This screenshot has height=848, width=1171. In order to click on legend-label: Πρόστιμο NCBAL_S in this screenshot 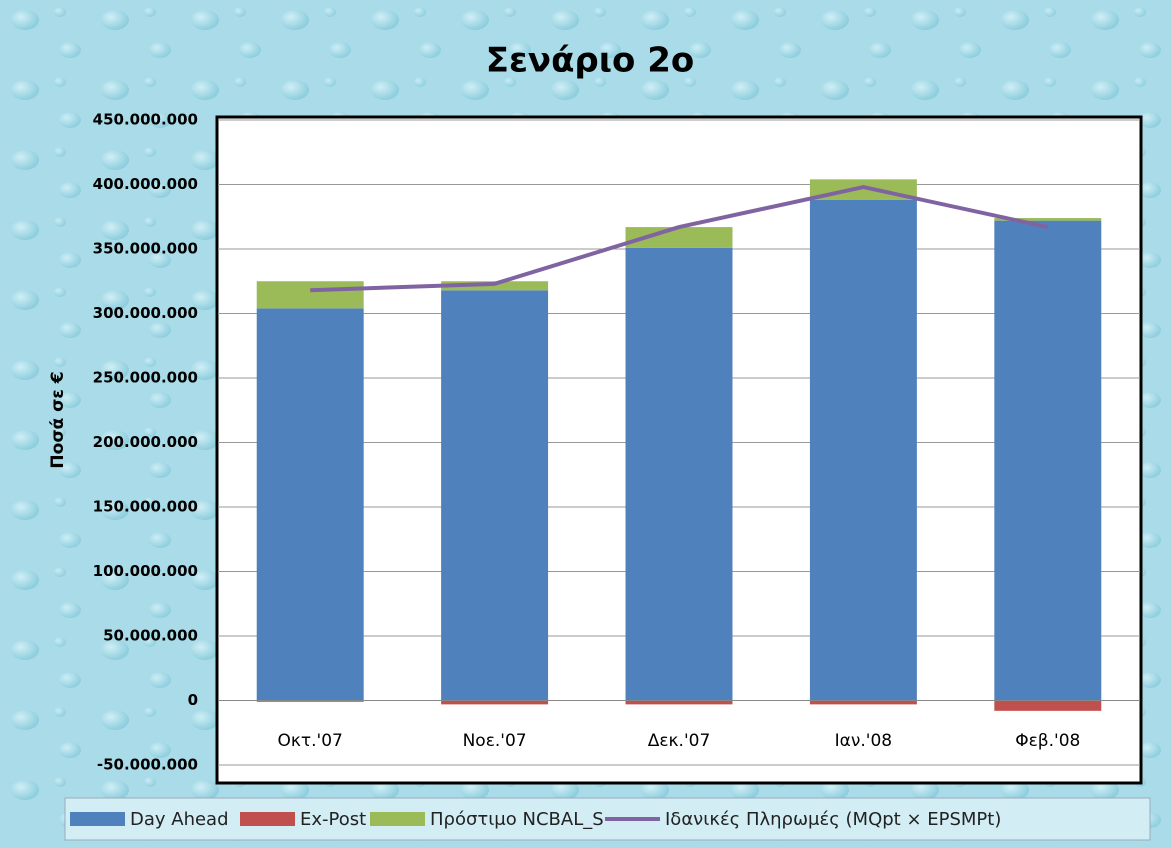, I will do `click(517, 819)`.